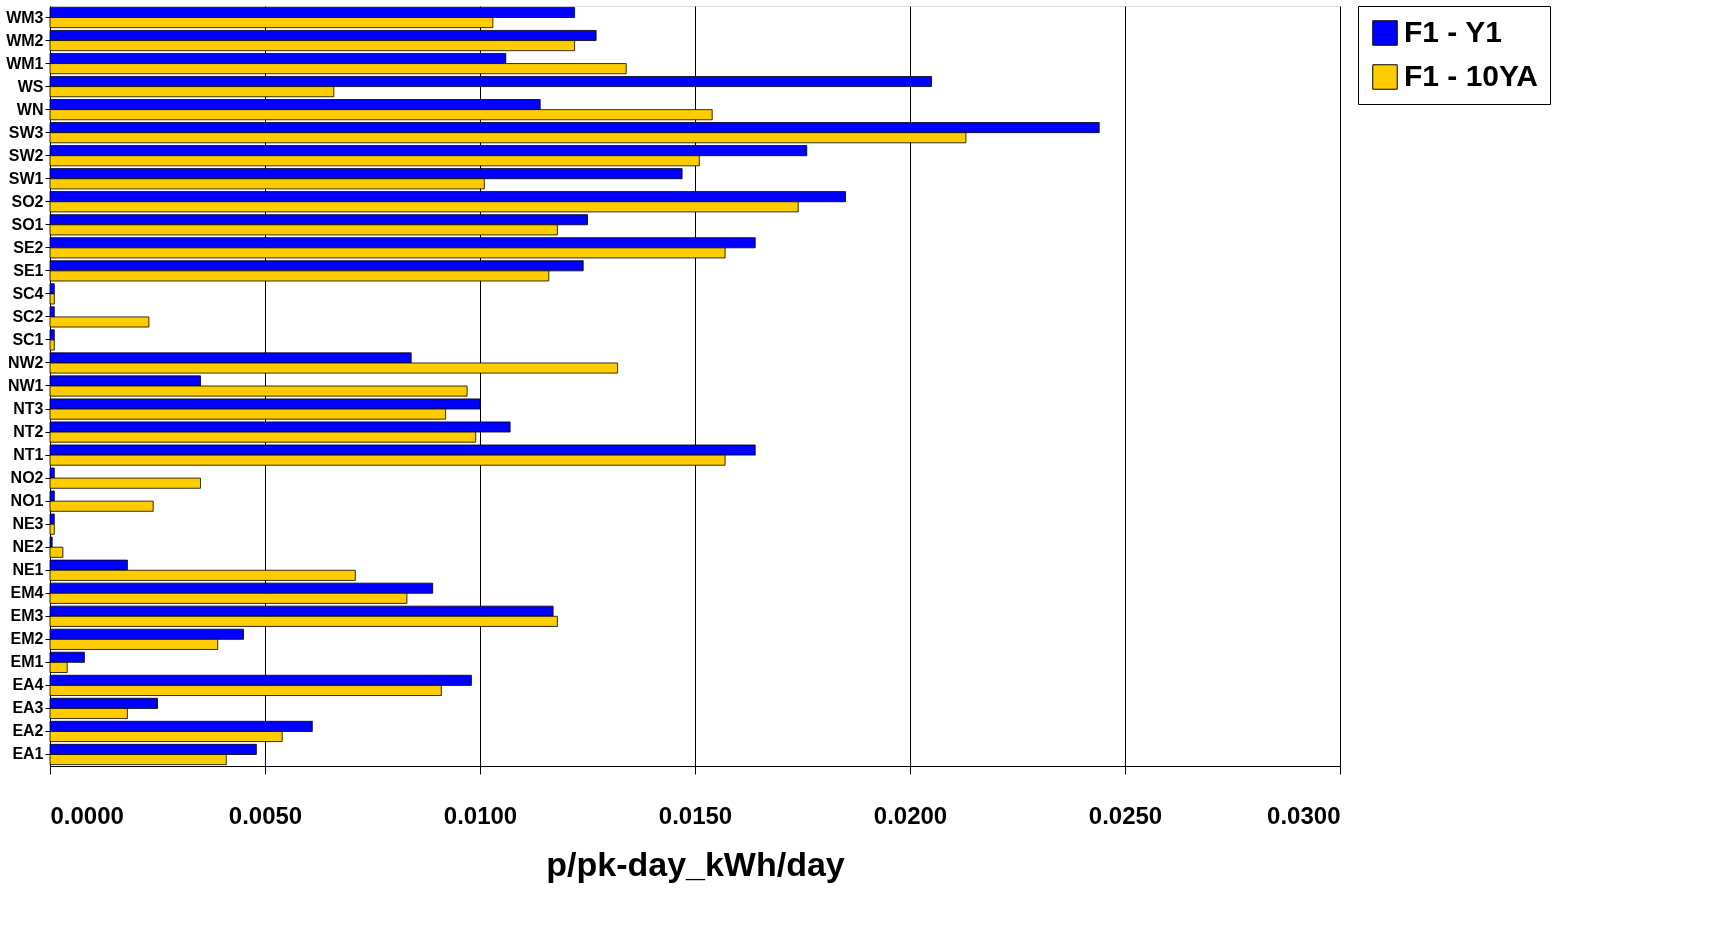 The width and height of the screenshot is (1732, 943). Describe the element at coordinates (30, 86) in the screenshot. I see `y-tick-label: WS` at that location.